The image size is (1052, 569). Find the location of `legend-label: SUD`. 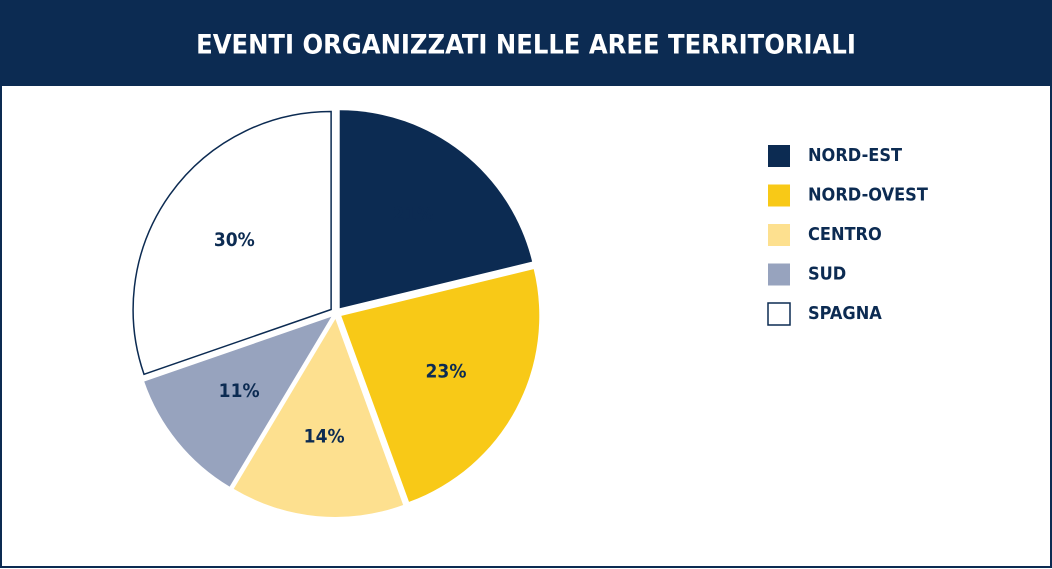

legend-label: SUD is located at coordinates (827, 274).